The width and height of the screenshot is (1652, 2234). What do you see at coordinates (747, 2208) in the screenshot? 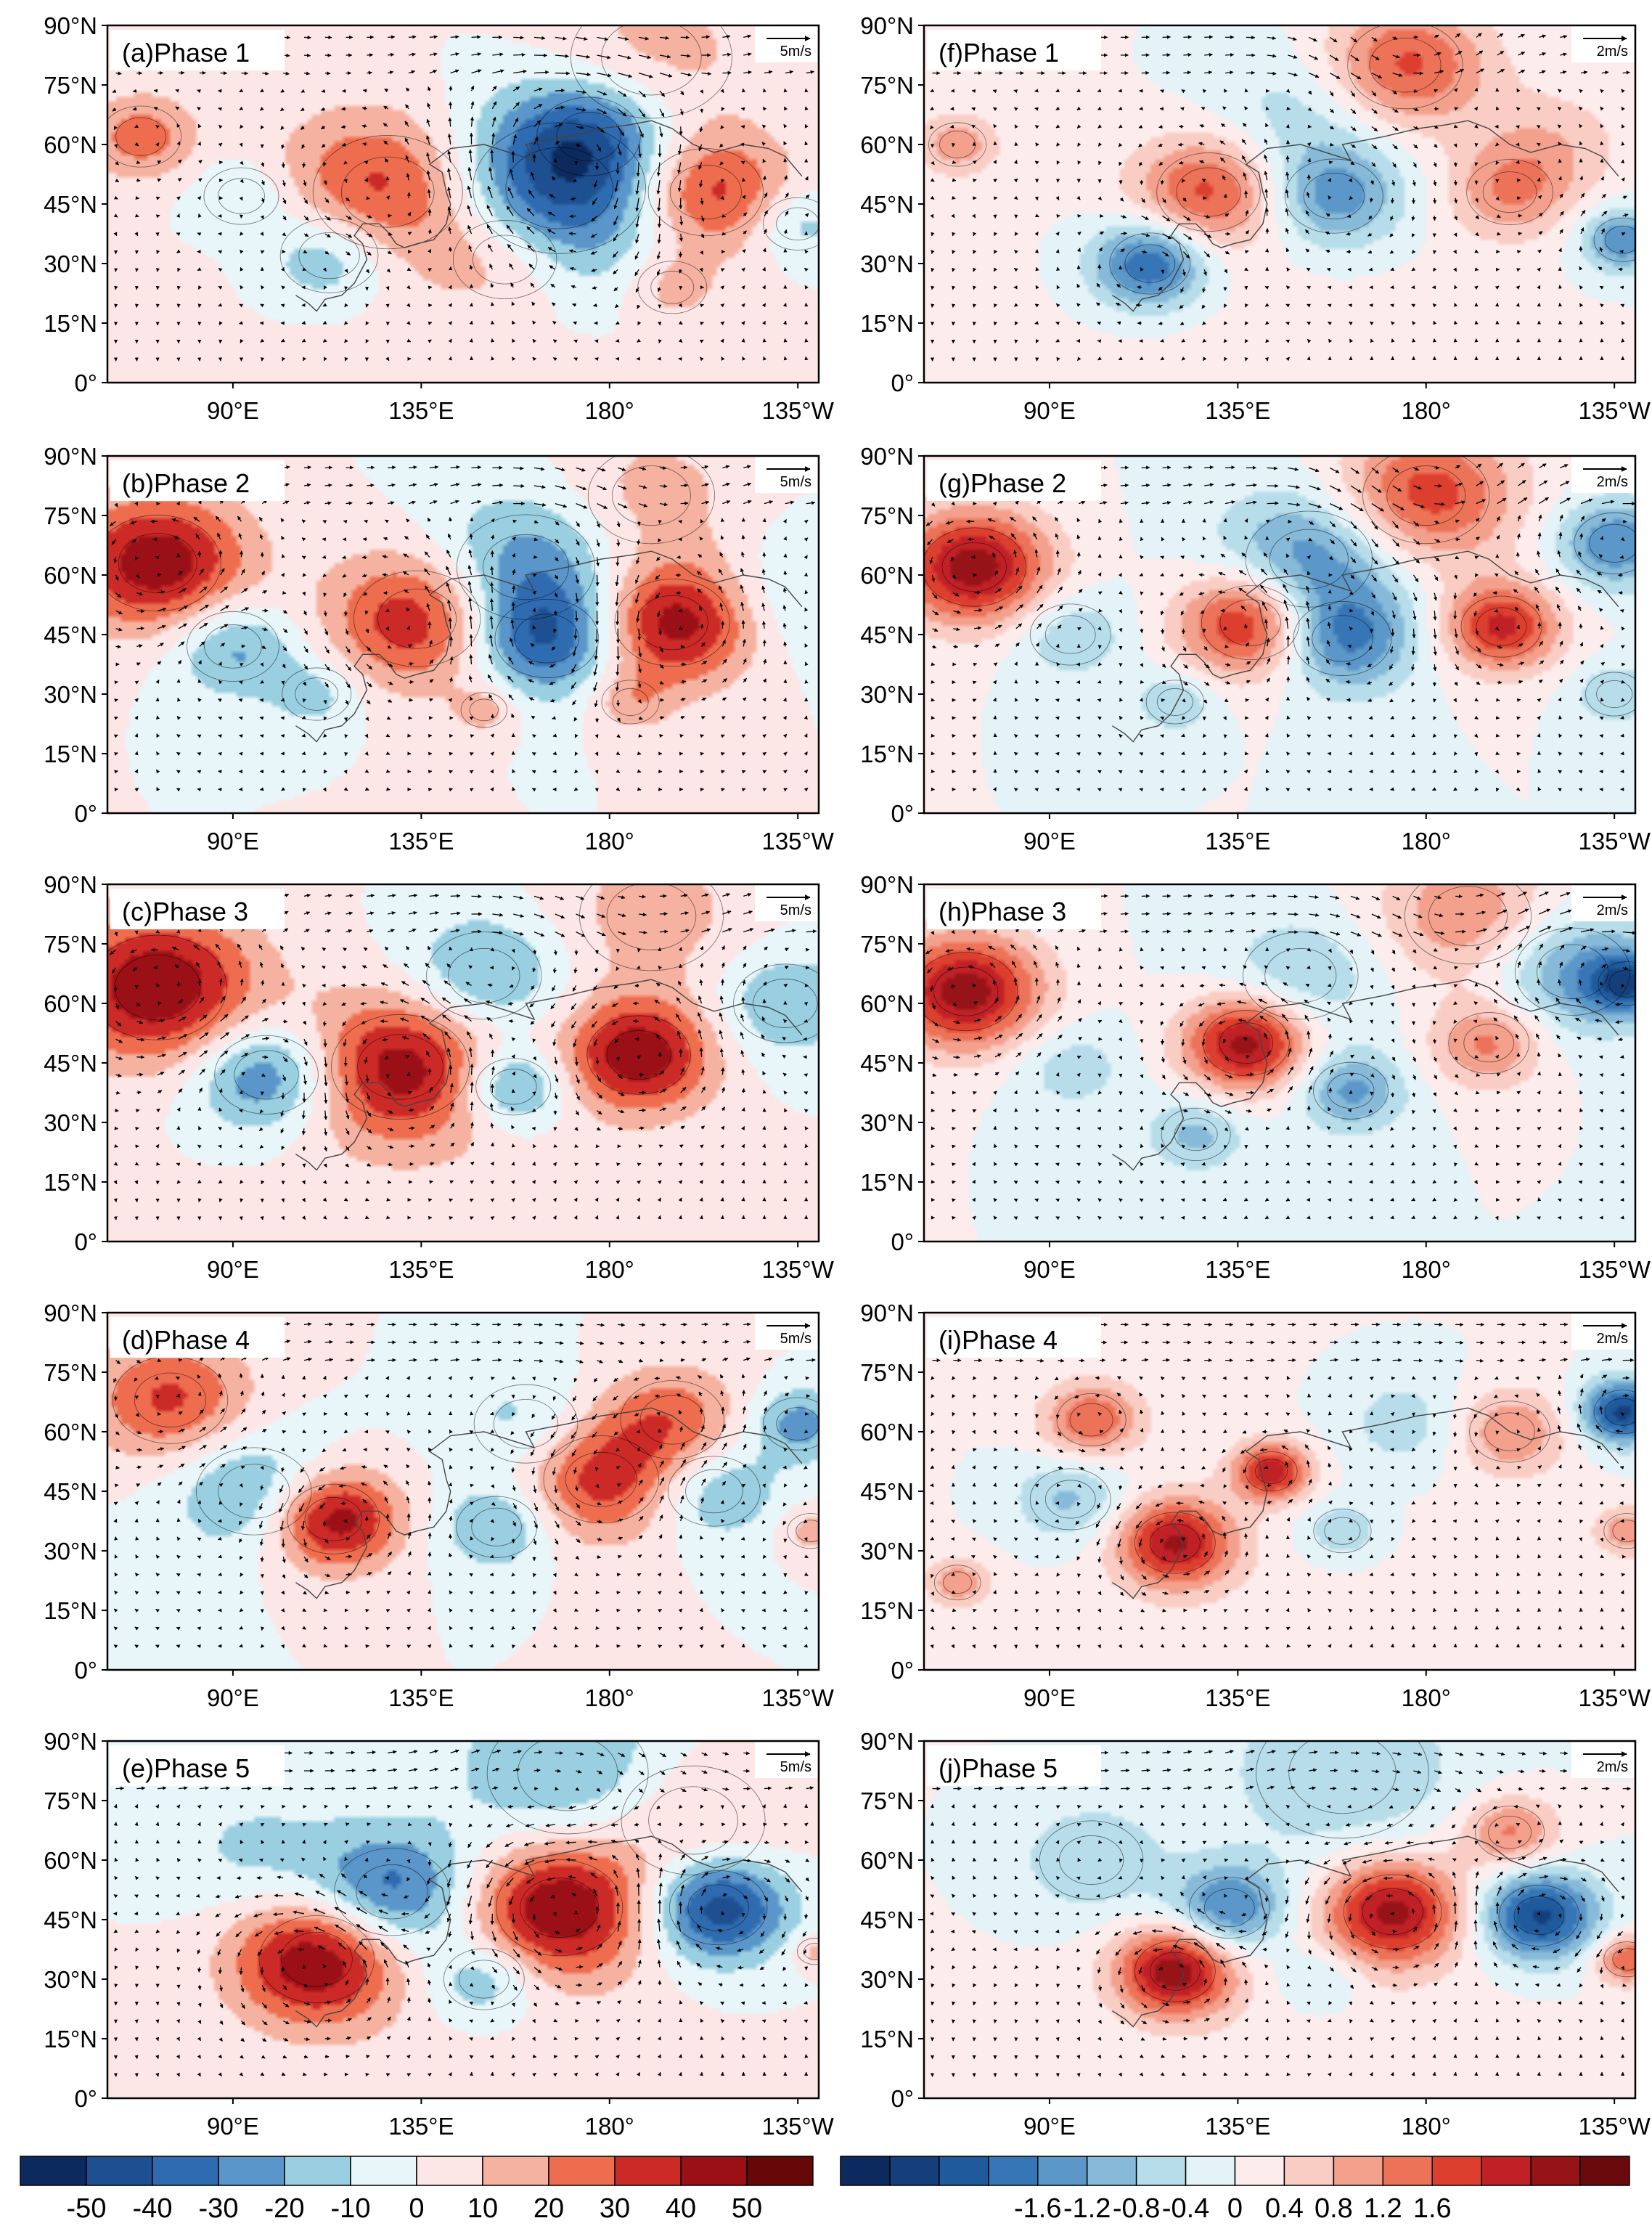
I see `colorbar-tick-label: 50` at bounding box center [747, 2208].